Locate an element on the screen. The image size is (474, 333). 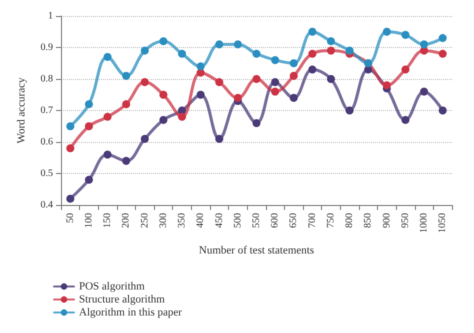
x-tick-label: 150 is located at coordinates (108, 220).